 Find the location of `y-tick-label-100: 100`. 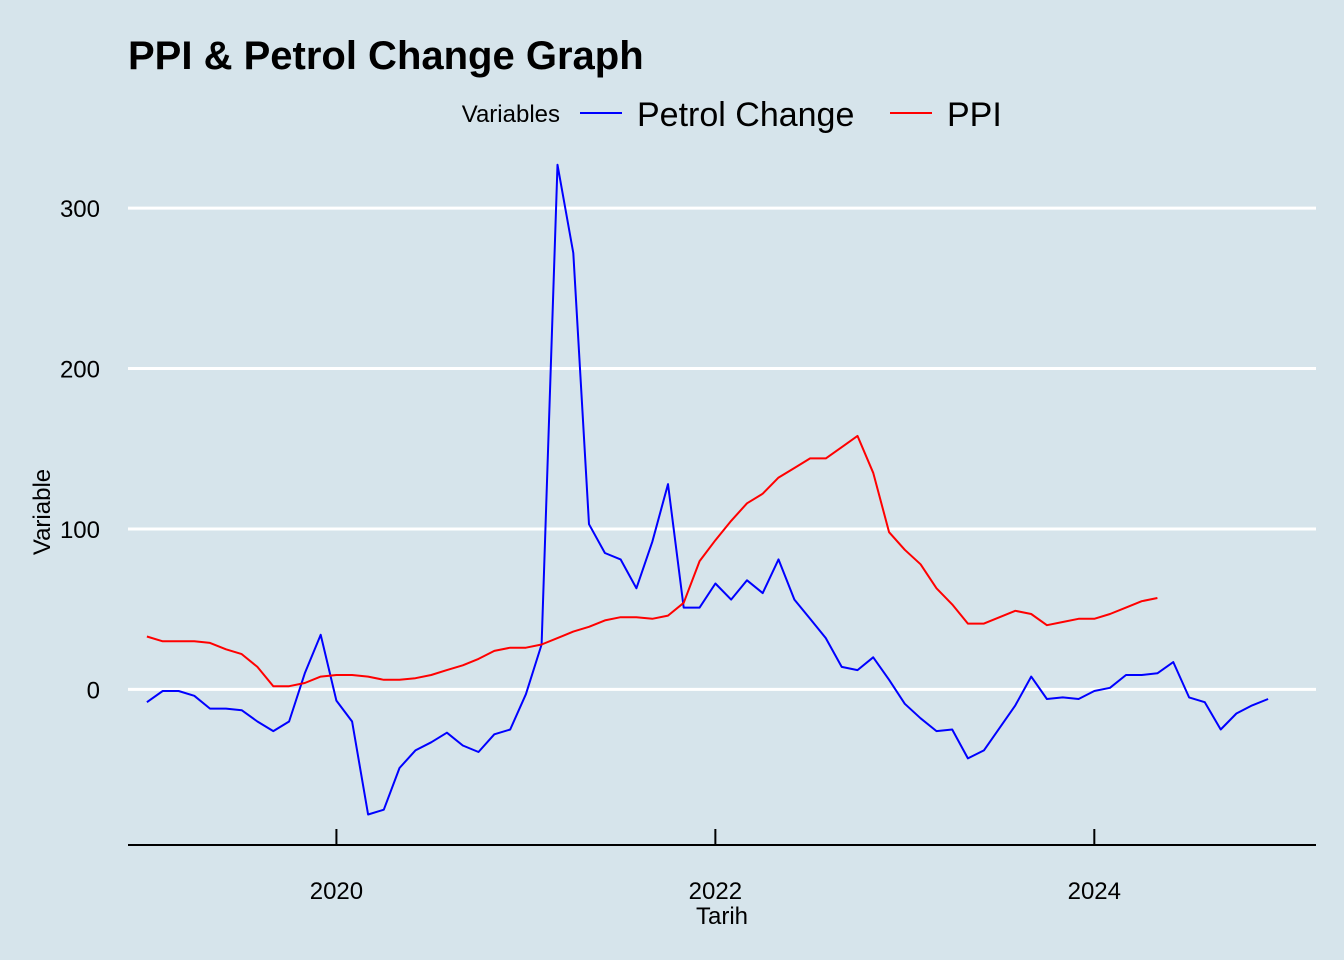

y-tick-label-100: 100 is located at coordinates (80, 530).